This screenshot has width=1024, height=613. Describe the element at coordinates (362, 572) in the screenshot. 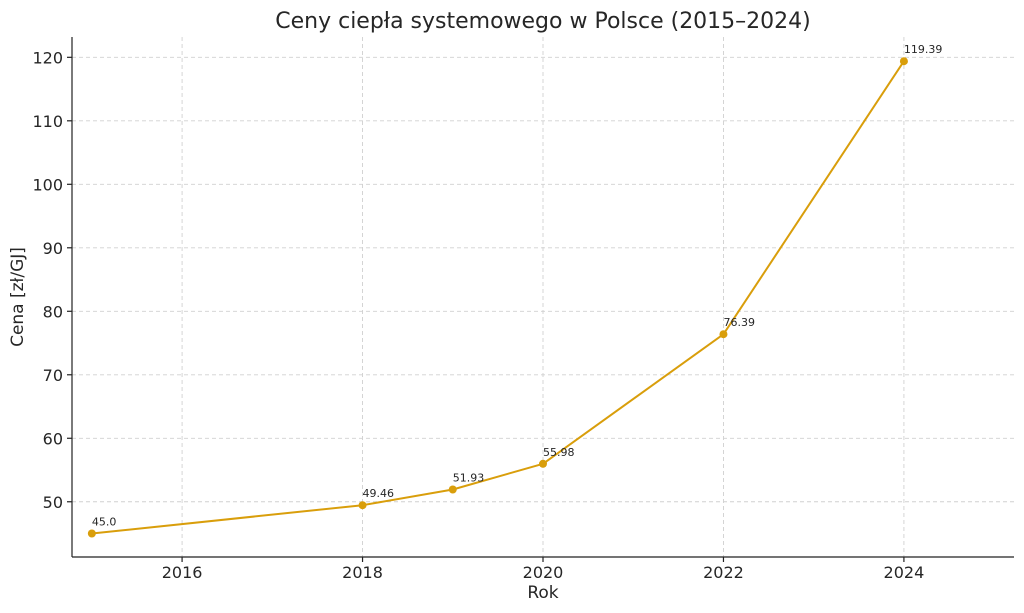

I see `x-tick-label: 2018` at that location.